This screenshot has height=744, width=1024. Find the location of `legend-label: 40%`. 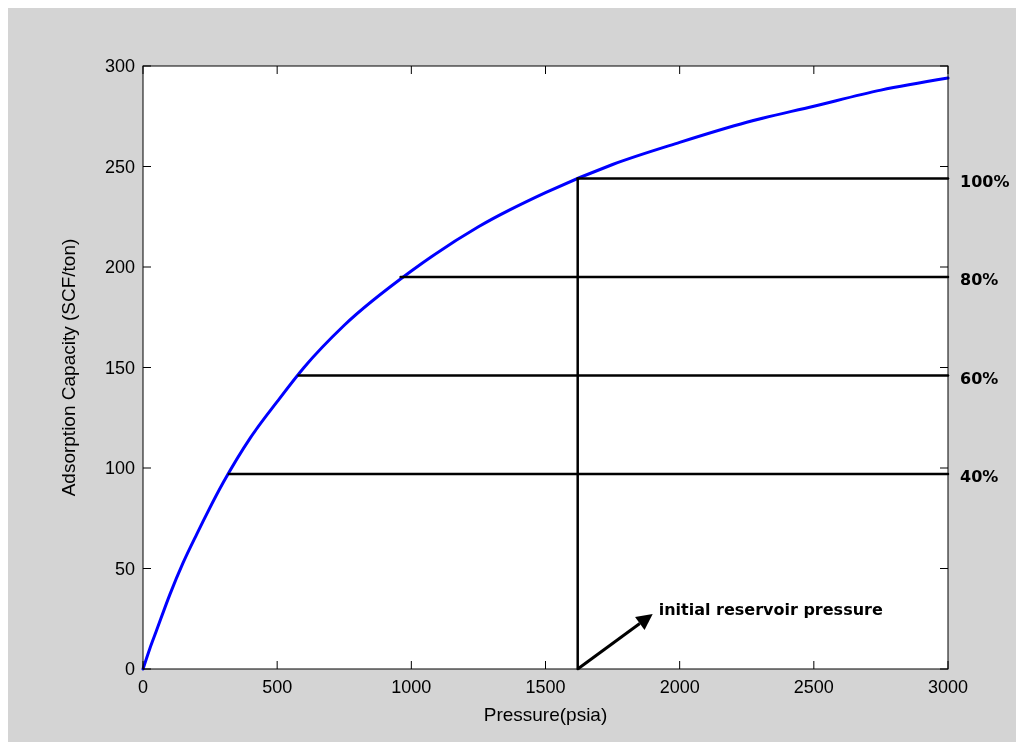

legend-label: 40% is located at coordinates (979, 477).